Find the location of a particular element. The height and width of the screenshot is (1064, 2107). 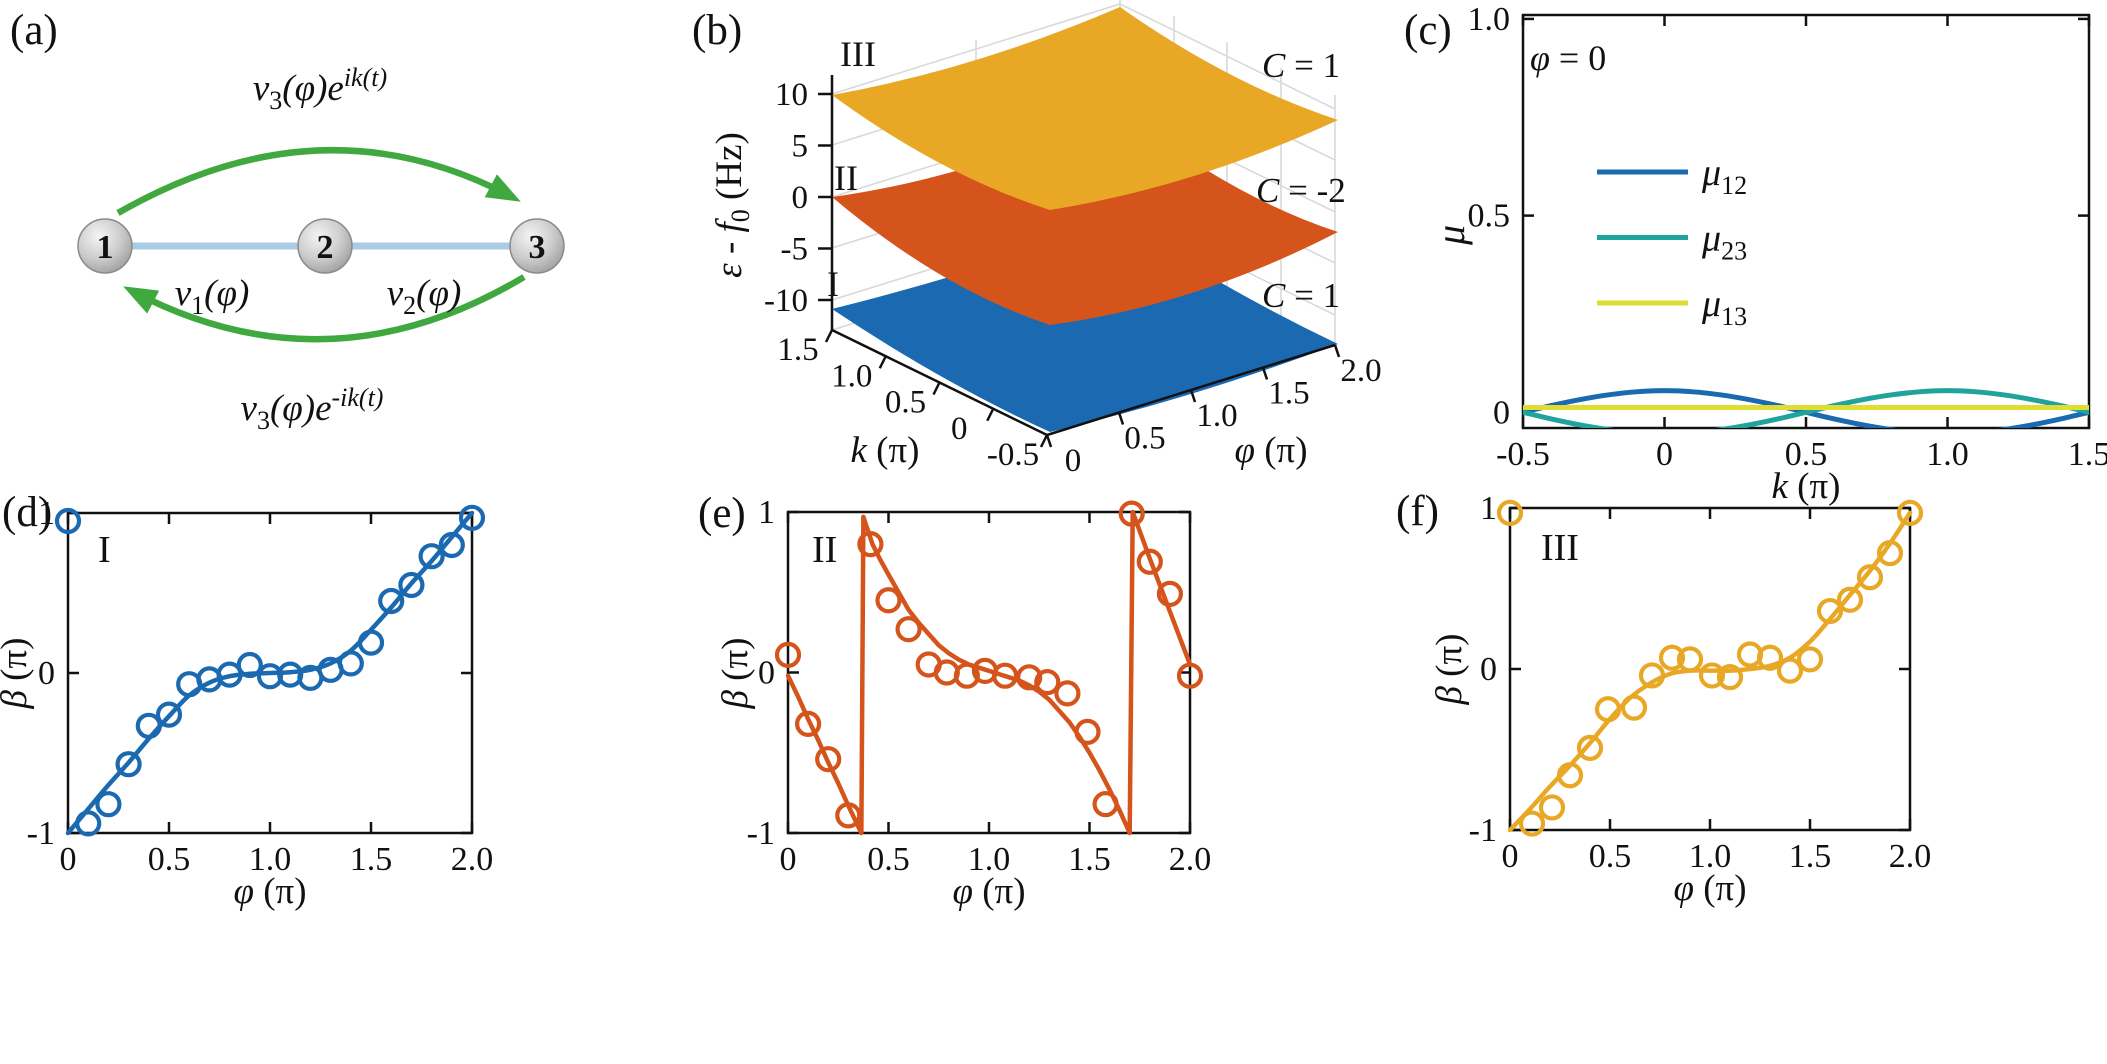

y-tick-label: 0.5 is located at coordinates (1489, 216).